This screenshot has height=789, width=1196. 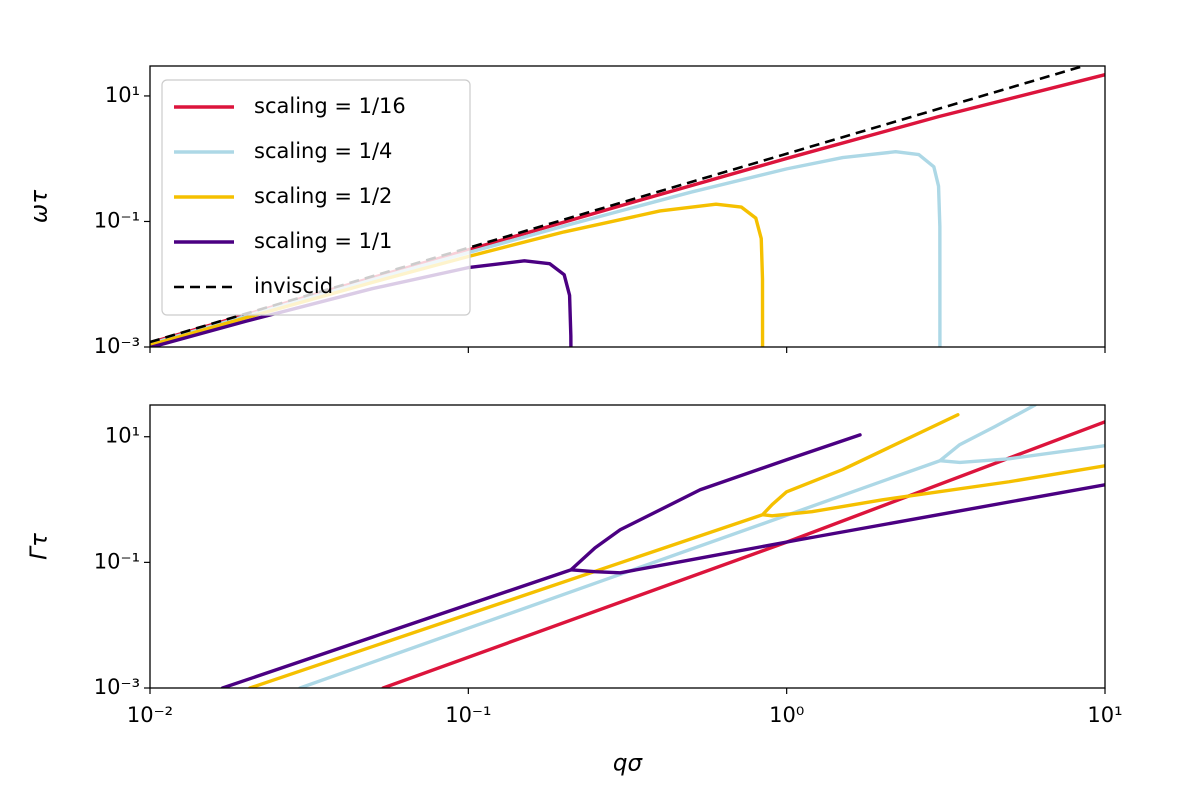 I want to click on legend-label: scaling = 1/4, so click(x=323, y=151).